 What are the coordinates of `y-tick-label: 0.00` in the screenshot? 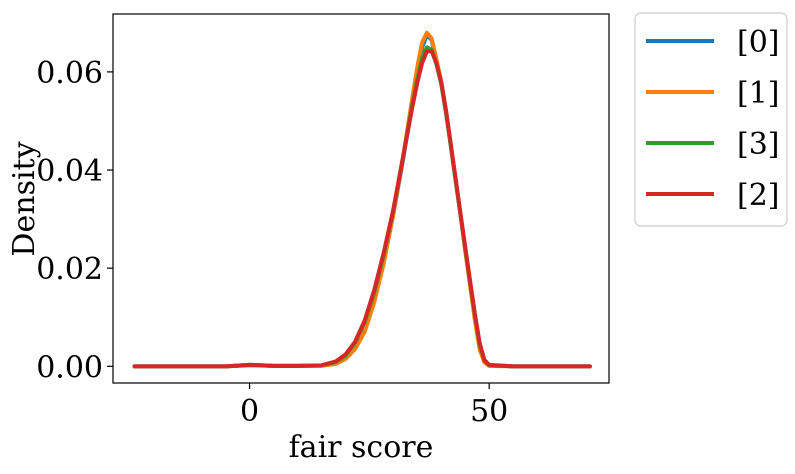 It's located at (69, 367).